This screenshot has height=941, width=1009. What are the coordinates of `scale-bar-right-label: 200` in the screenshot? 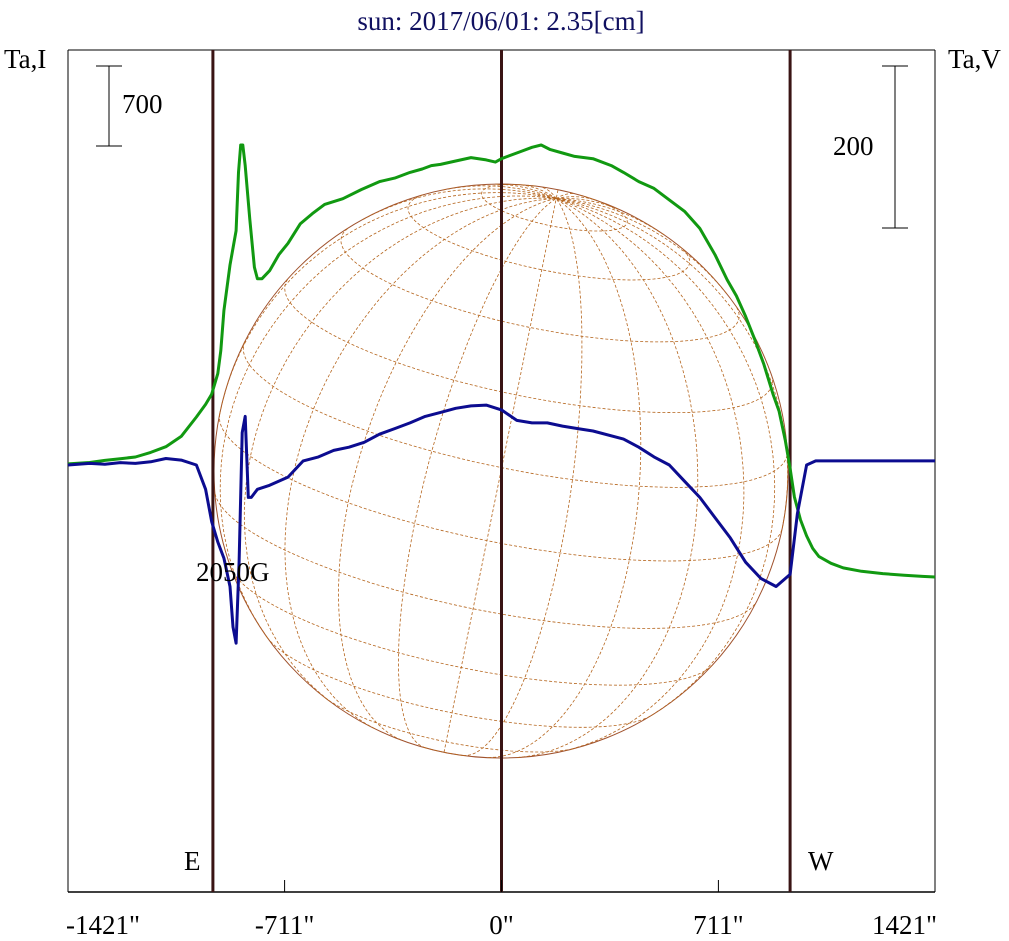 It's located at (853, 146).